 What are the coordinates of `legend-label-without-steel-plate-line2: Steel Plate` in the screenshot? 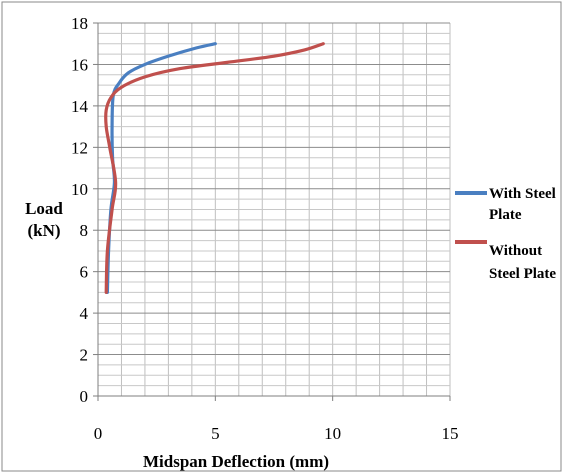 It's located at (522, 274).